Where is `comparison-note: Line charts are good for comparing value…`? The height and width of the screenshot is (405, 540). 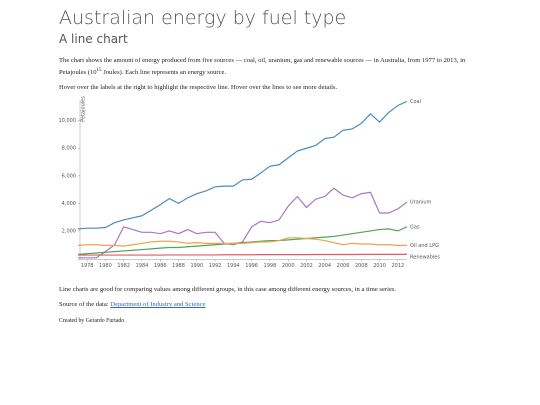 comparison-note: Line charts are good for comparing value… is located at coordinates (228, 289).